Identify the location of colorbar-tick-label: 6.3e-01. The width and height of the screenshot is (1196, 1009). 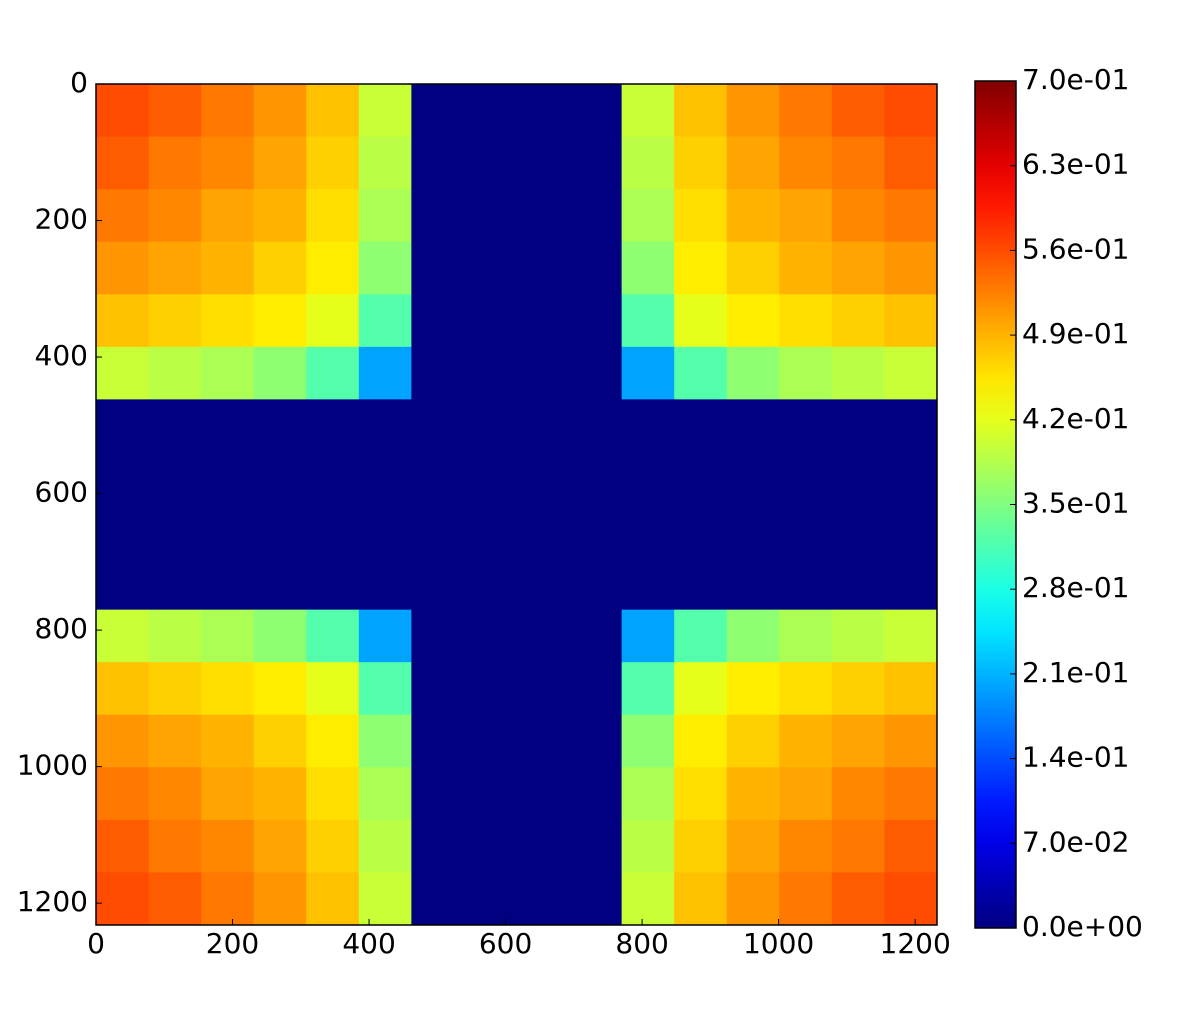
(1076, 164).